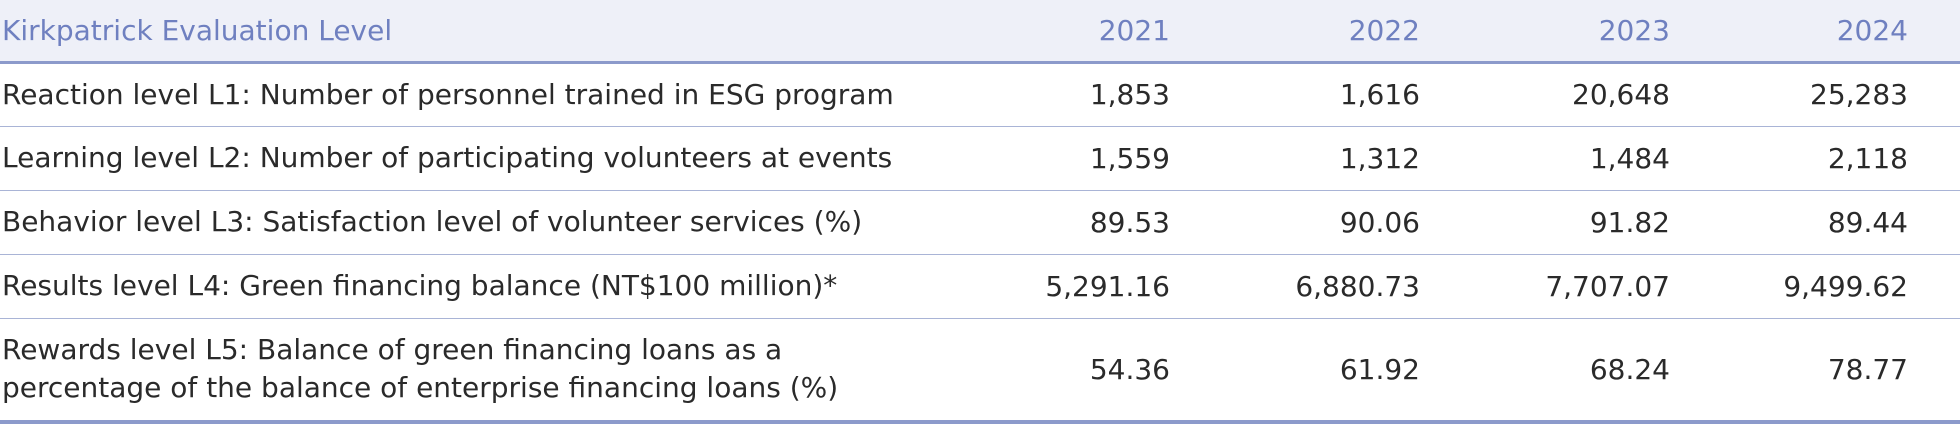 The width and height of the screenshot is (1960, 430). I want to click on year-header: 2021, so click(1134, 30).